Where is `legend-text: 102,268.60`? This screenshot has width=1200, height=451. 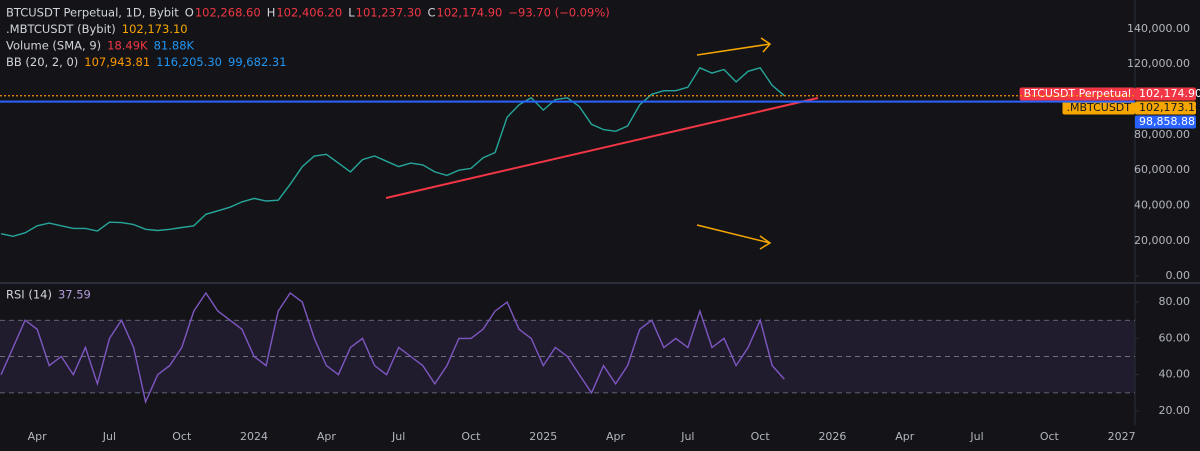
legend-text: 102,268.60 is located at coordinates (228, 13).